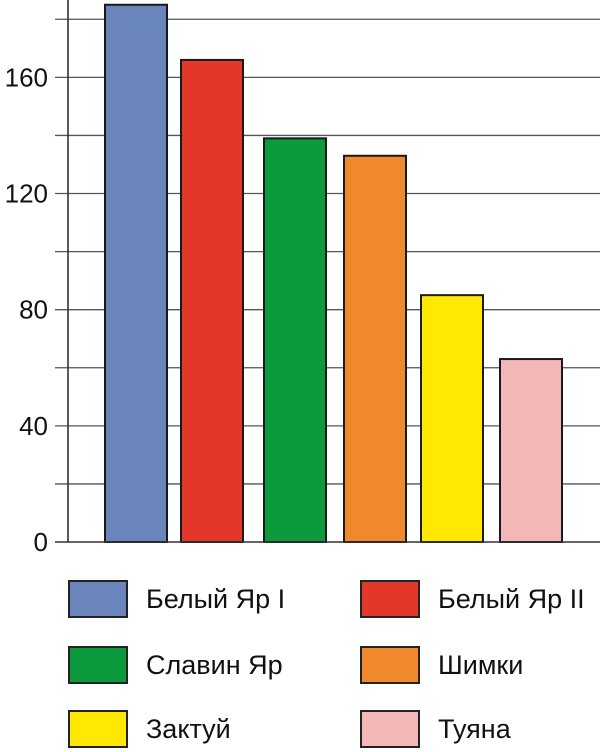 The height and width of the screenshot is (752, 600). What do you see at coordinates (474, 728) in the screenshot?
I see `legend-label: Туяна` at bounding box center [474, 728].